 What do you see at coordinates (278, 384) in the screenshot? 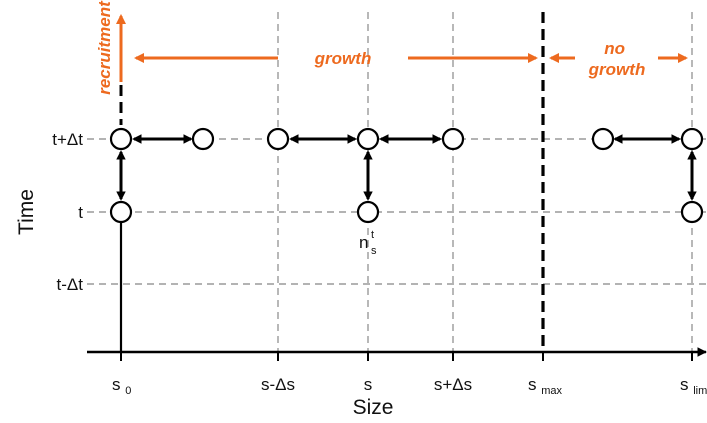
I see `x-tick-label-s-minus: s-Δs` at bounding box center [278, 384].